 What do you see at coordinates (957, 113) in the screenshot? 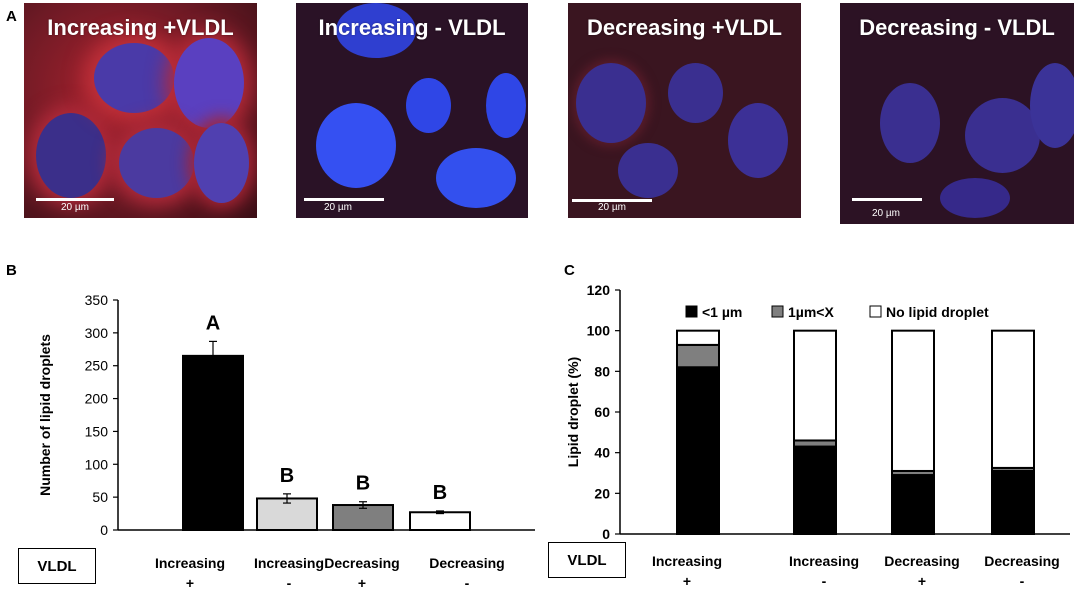
I see `micrograph-decreasing-minus-vldl: Decreasing - VLDL 20 µm` at bounding box center [957, 113].